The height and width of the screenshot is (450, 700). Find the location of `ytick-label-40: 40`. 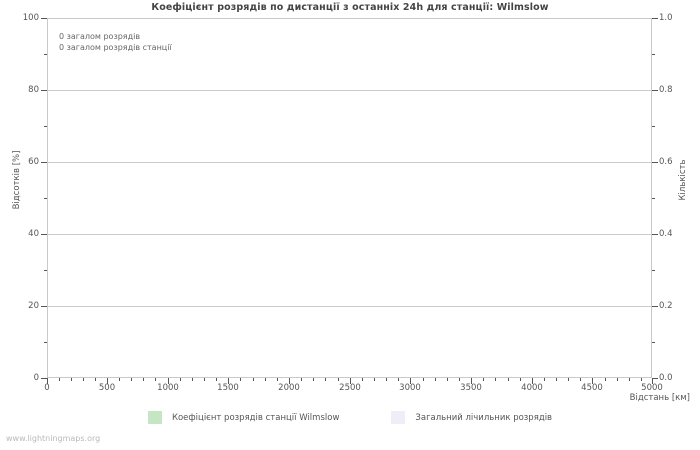

ytick-label-40: 40 is located at coordinates (33, 234).